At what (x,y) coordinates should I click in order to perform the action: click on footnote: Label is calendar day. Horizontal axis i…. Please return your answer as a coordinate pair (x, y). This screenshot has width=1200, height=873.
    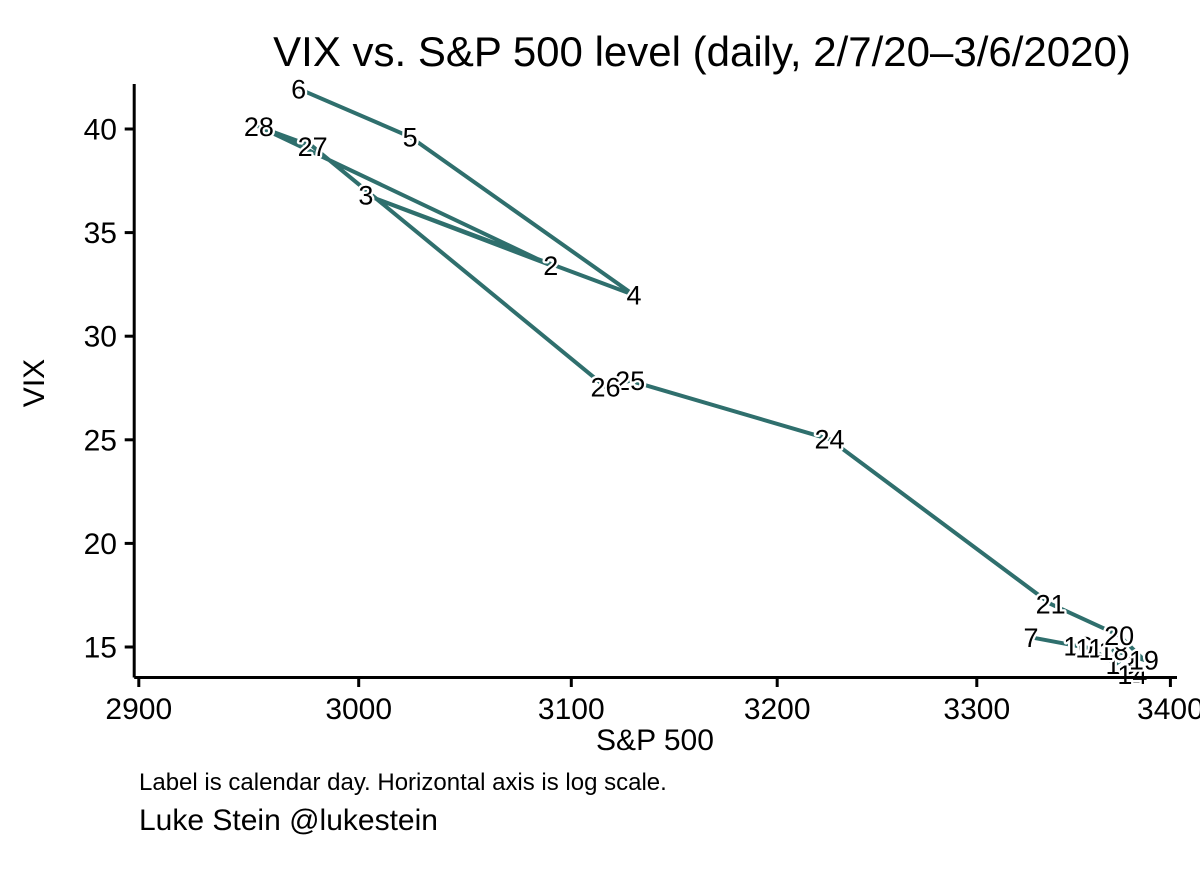
    Looking at the image, I should click on (403, 782).